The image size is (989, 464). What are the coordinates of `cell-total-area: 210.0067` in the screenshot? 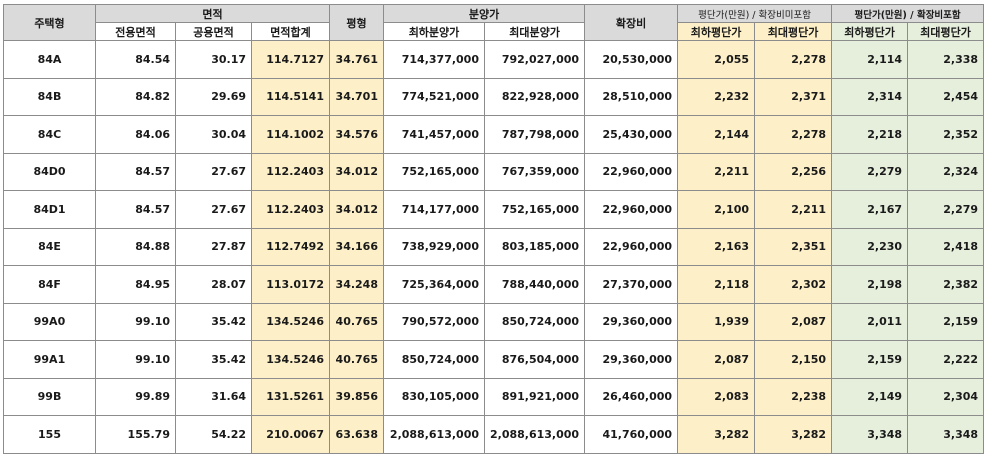 It's located at (290, 434).